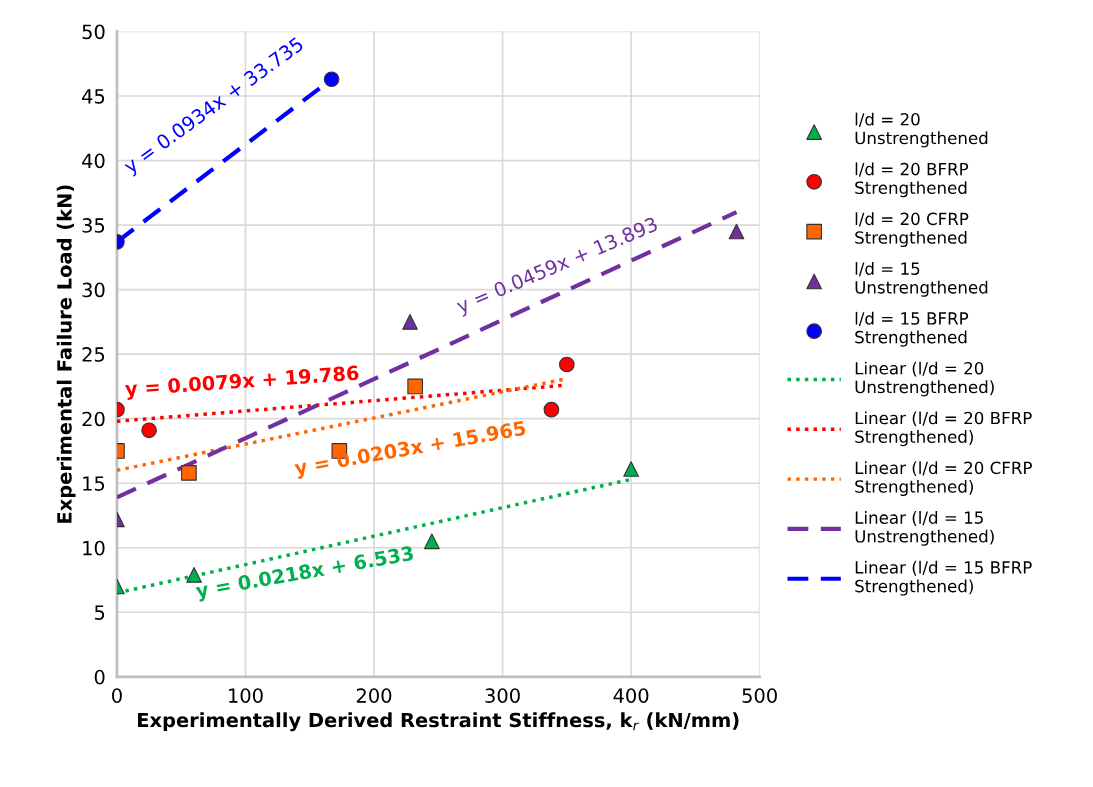  Describe the element at coordinates (93, 290) in the screenshot. I see `y-tick-label: 30` at that location.